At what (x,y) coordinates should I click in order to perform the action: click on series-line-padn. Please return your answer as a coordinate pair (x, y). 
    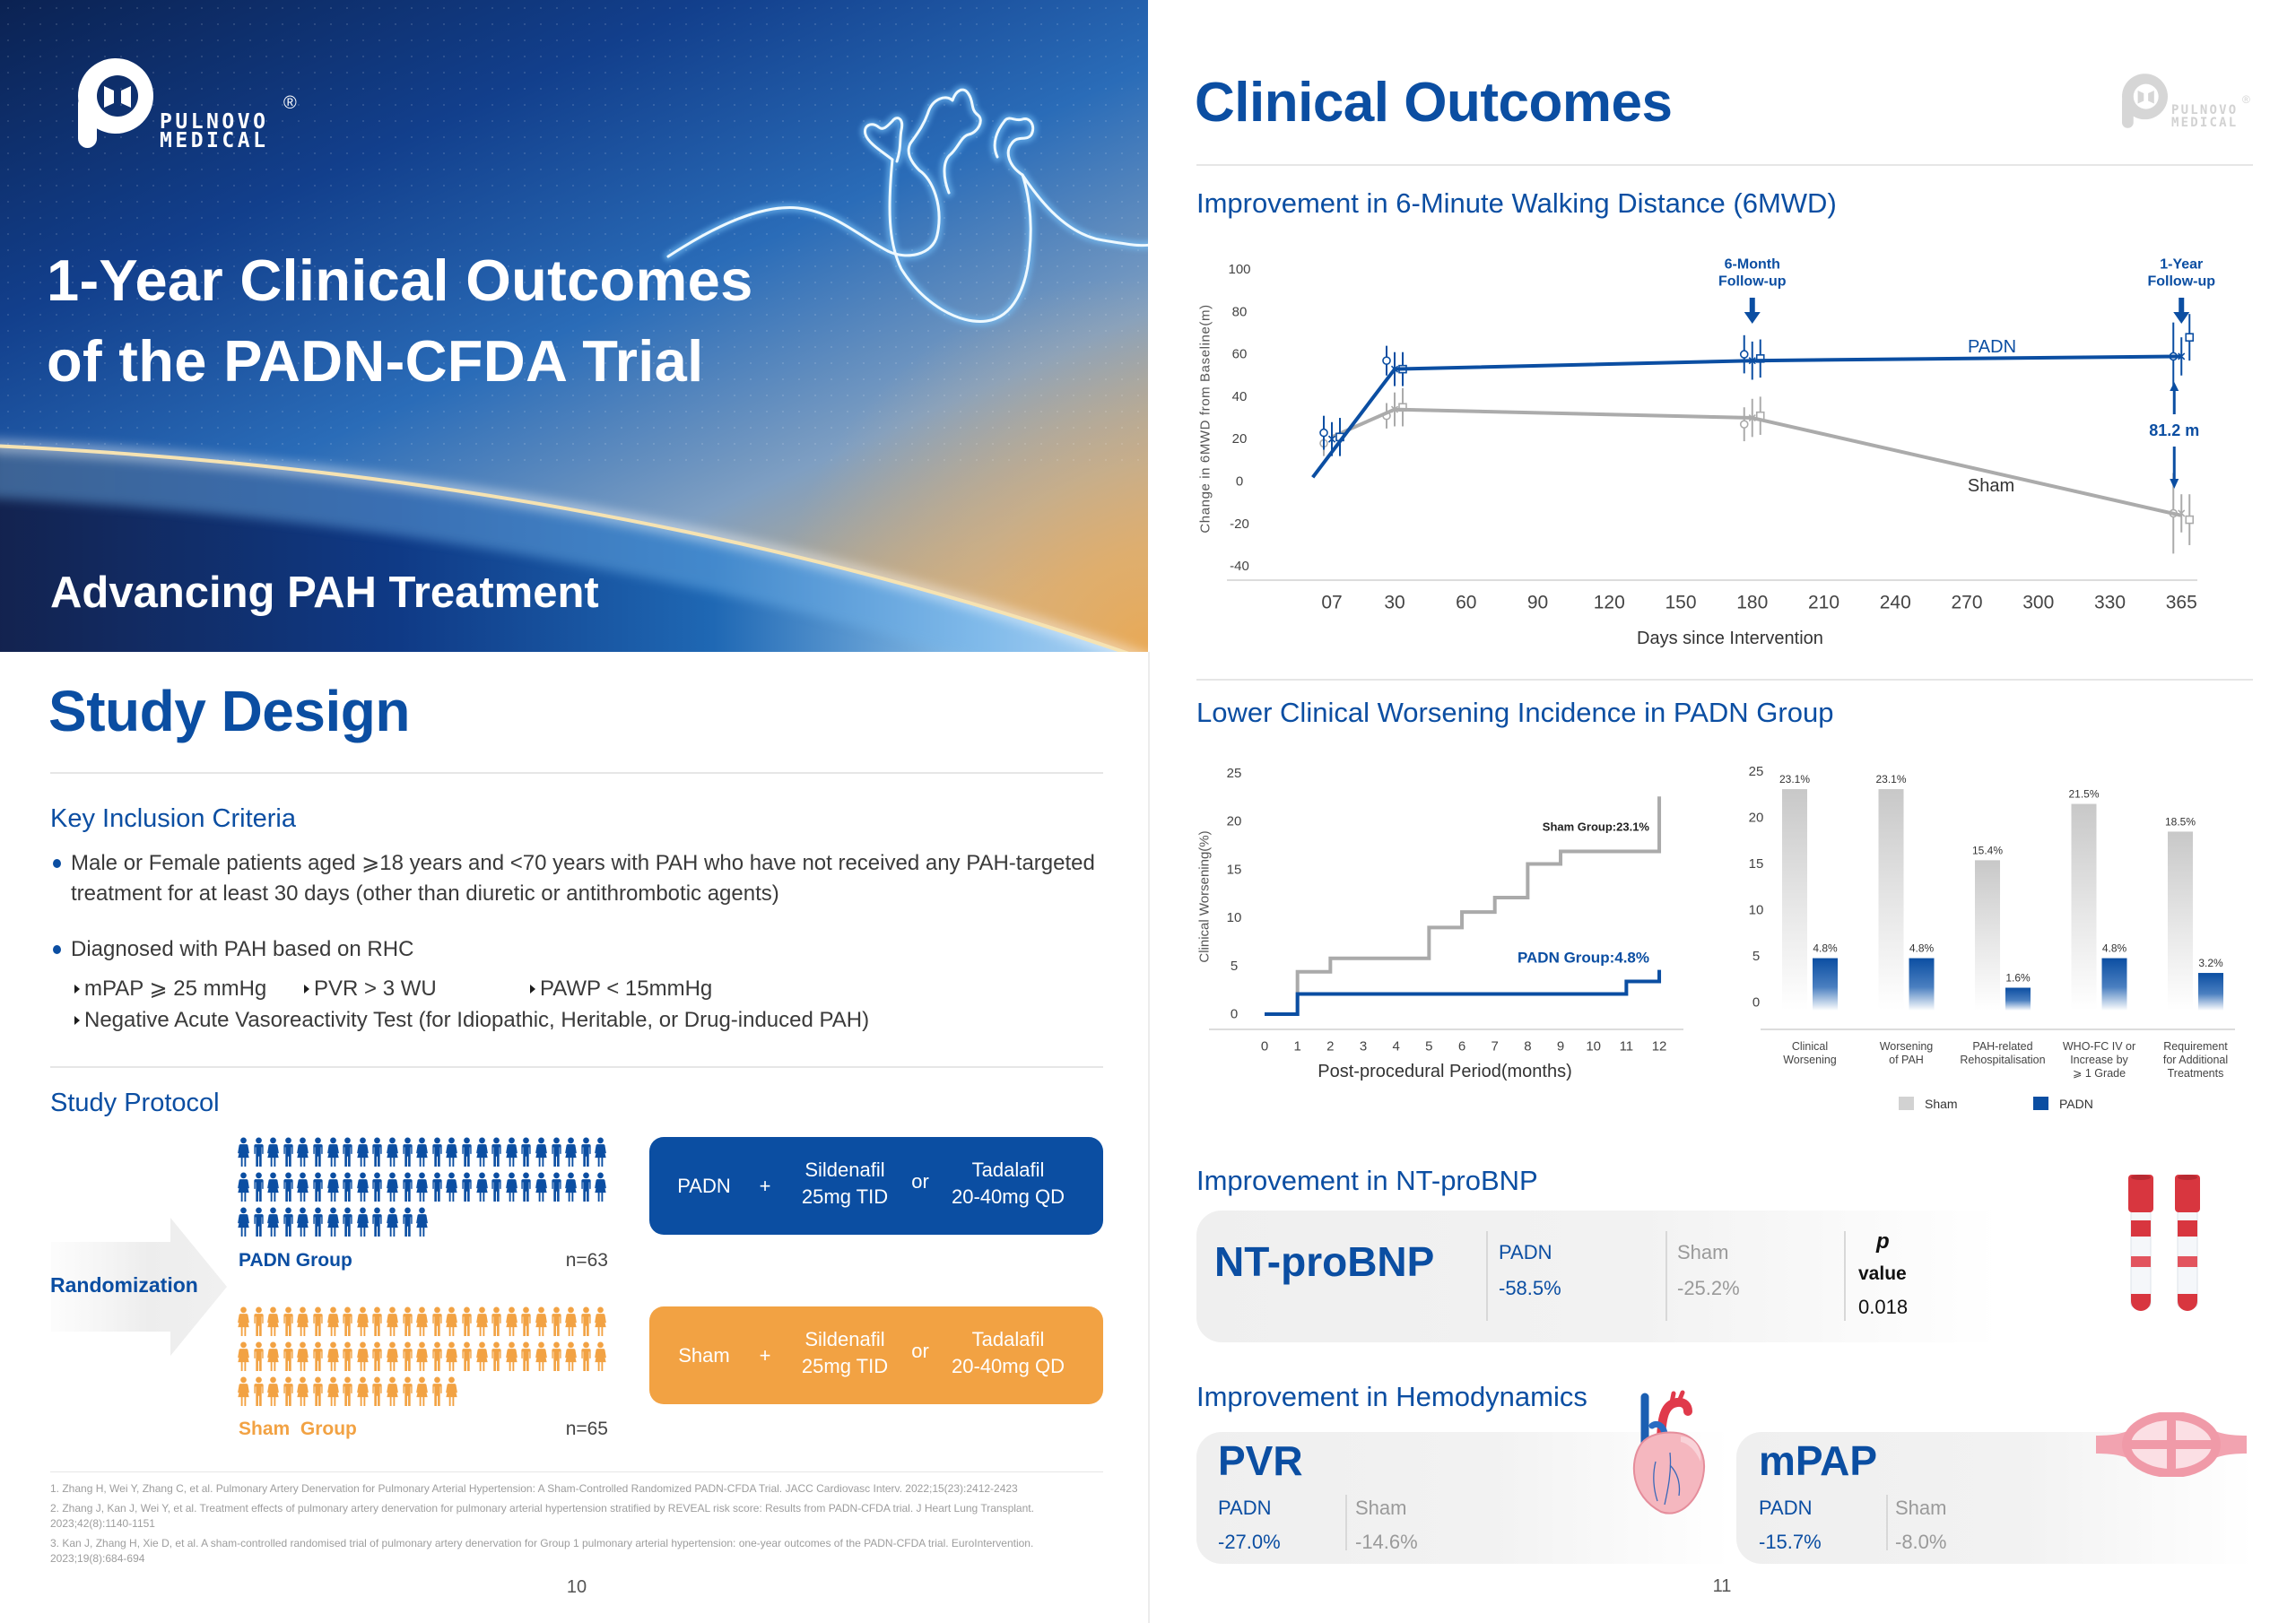
    Looking at the image, I should click on (1746, 416).